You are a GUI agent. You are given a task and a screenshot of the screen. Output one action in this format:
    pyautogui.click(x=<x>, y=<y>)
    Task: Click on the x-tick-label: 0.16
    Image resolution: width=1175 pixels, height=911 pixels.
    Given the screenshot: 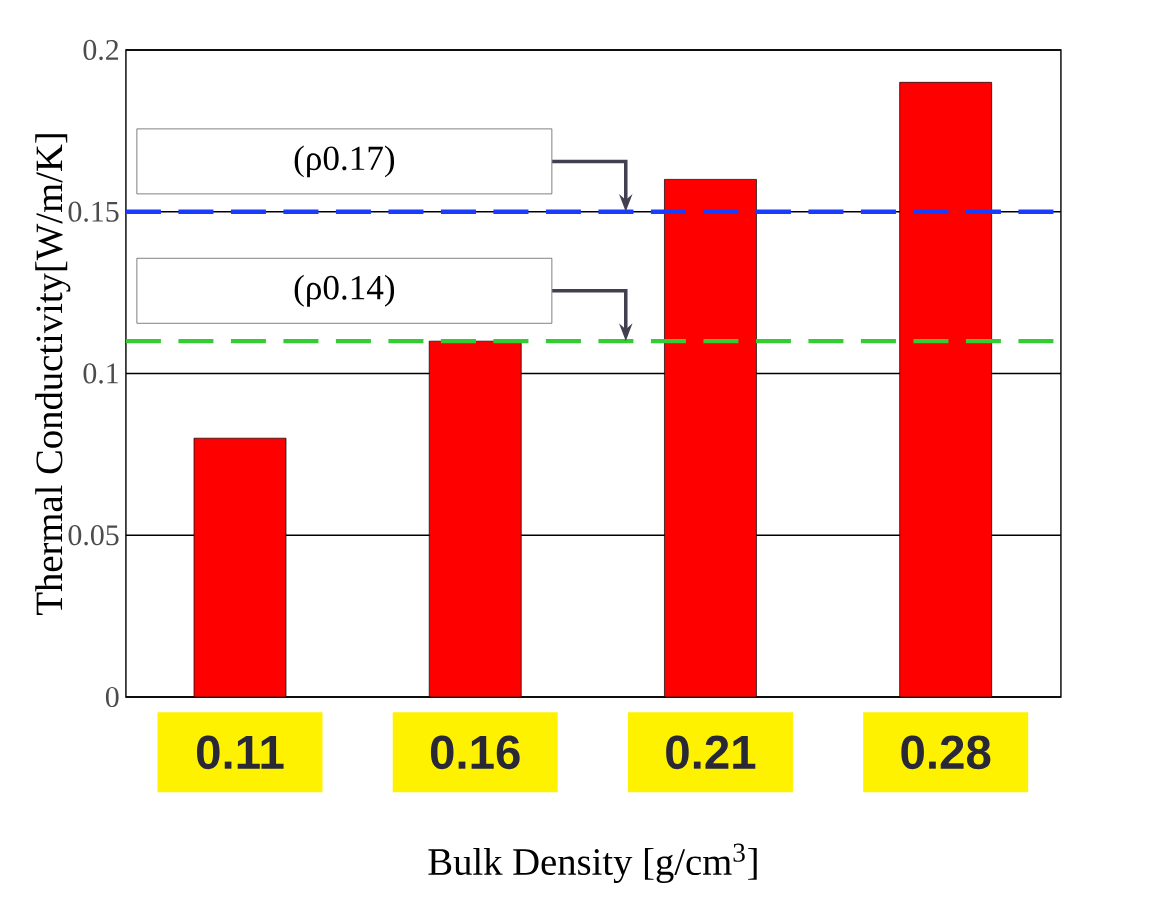 What is the action you would take?
    pyautogui.click(x=475, y=752)
    